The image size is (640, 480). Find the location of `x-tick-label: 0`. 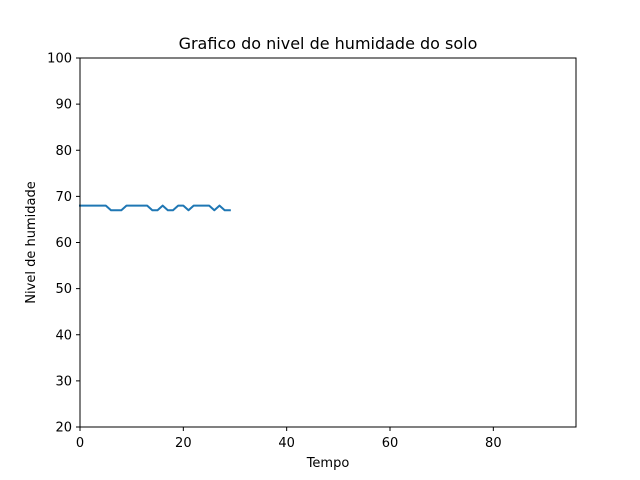

x-tick-label: 0 is located at coordinates (80, 443).